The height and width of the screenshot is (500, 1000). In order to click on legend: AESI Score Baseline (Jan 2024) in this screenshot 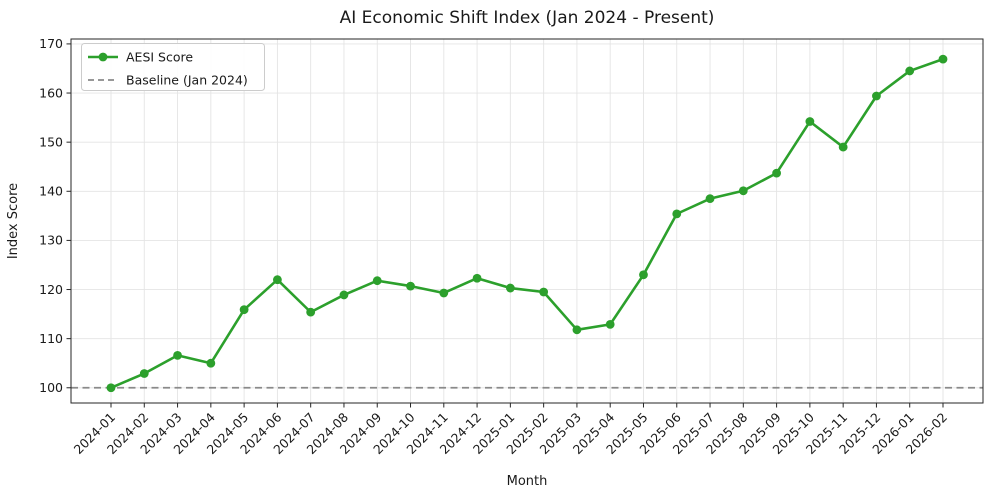, I will do `click(173, 67)`.